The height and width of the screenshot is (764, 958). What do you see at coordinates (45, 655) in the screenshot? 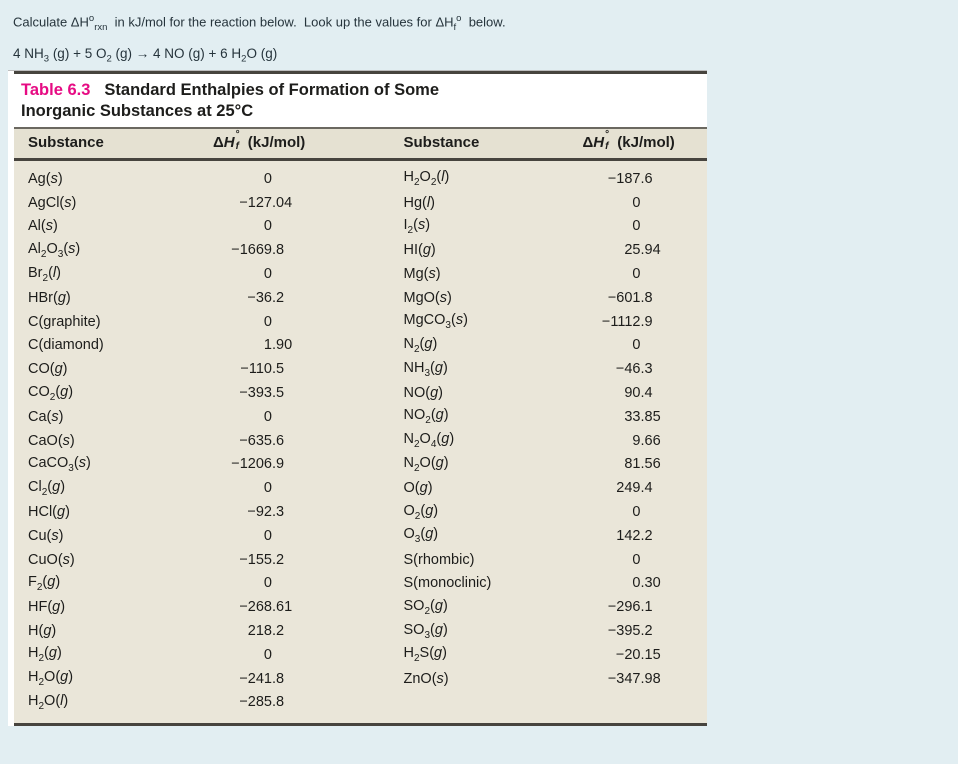
I see `substance-cell: H2(g)` at bounding box center [45, 655].